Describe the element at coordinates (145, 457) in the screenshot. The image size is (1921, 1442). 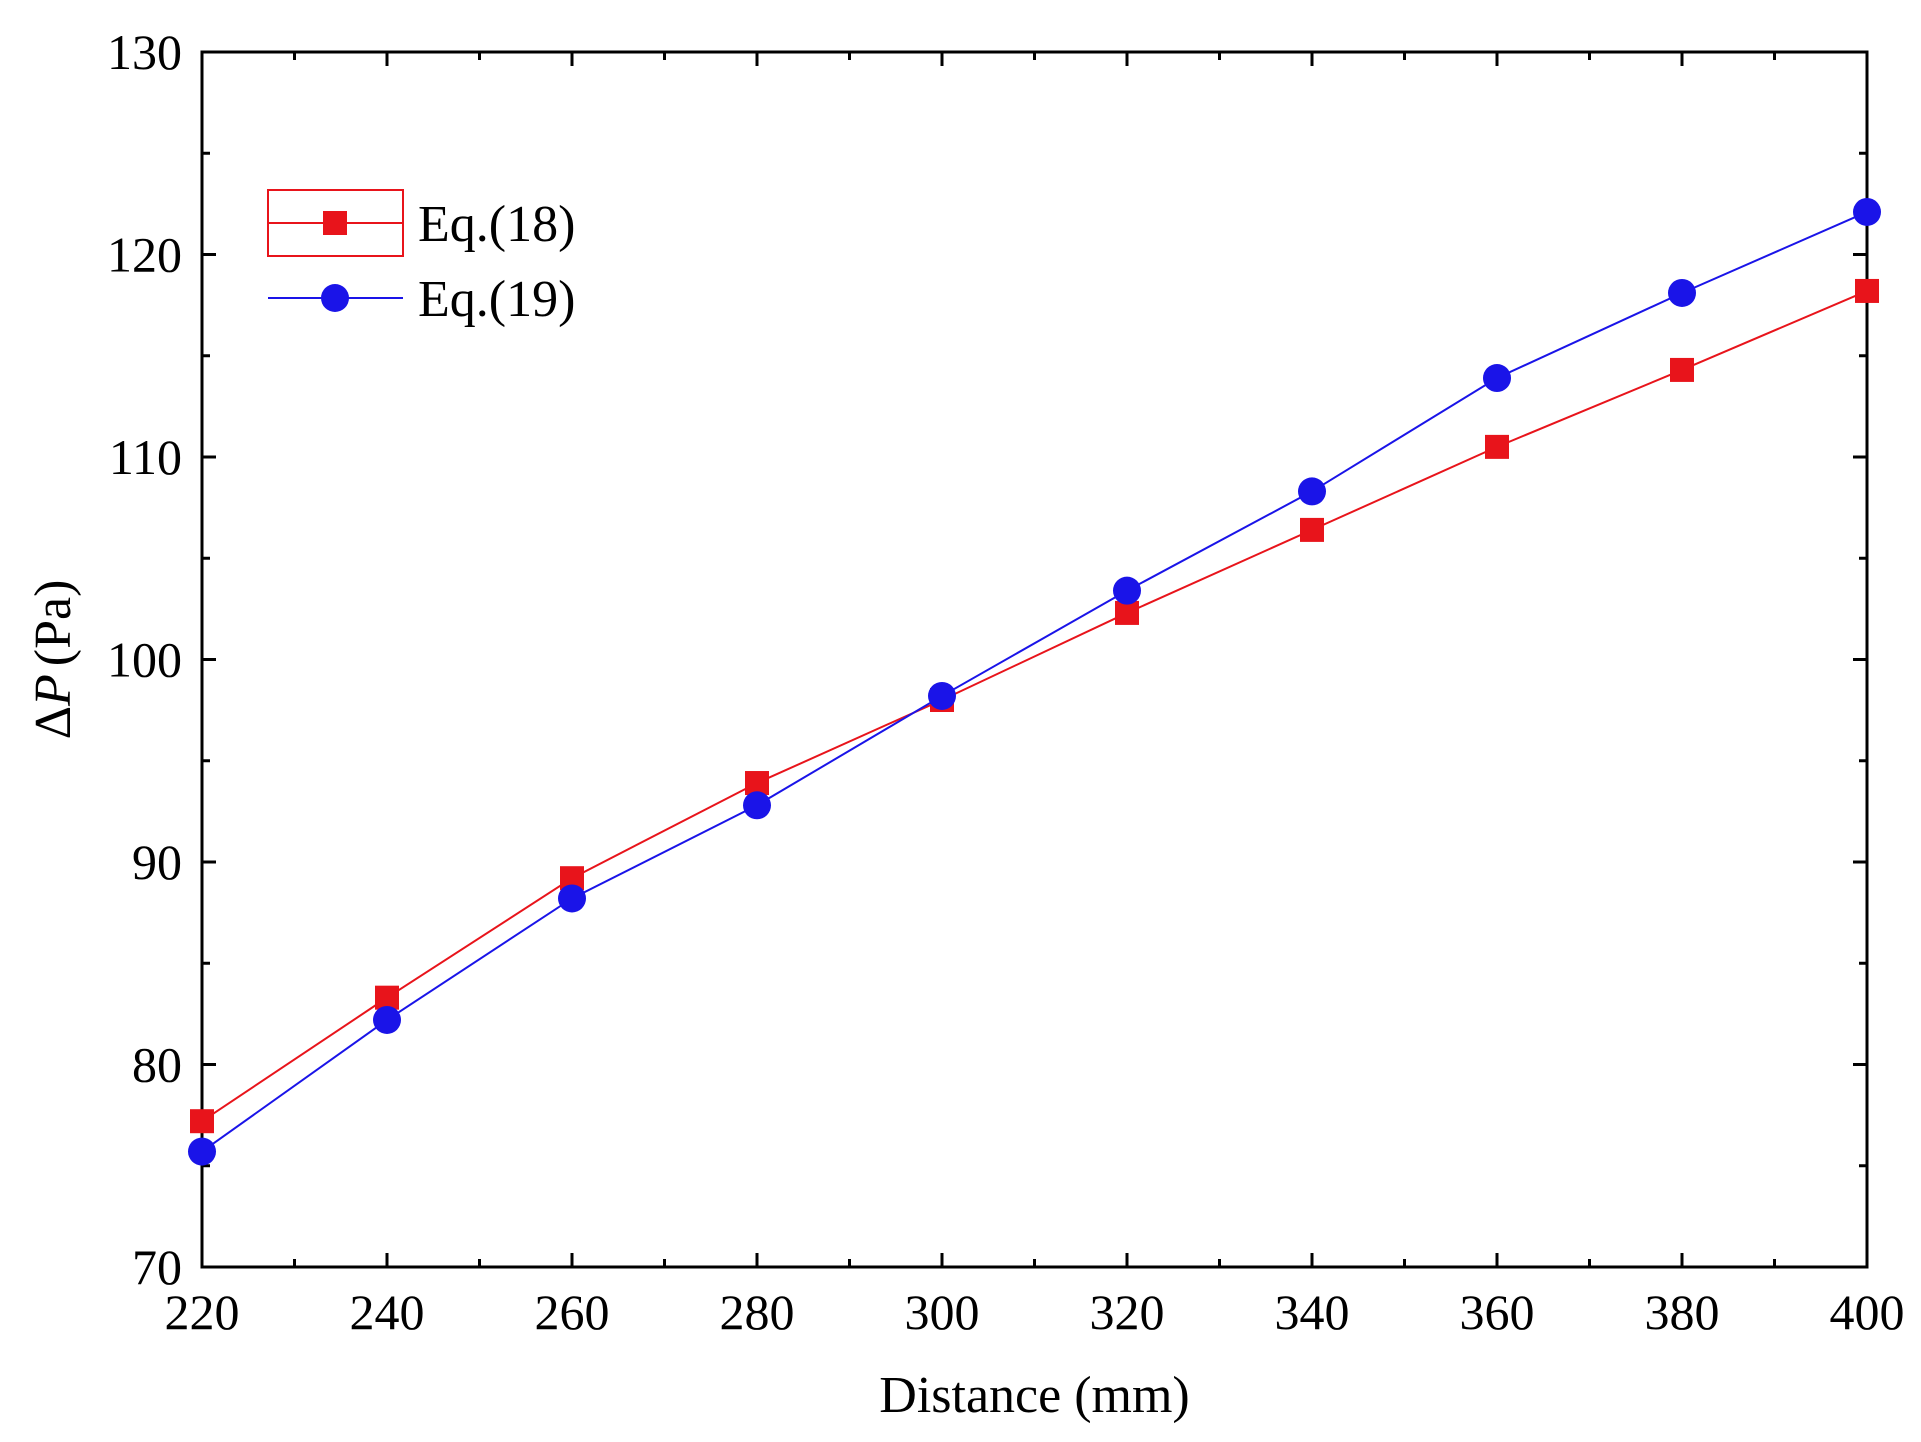
I see `y-tick-label: 110` at that location.